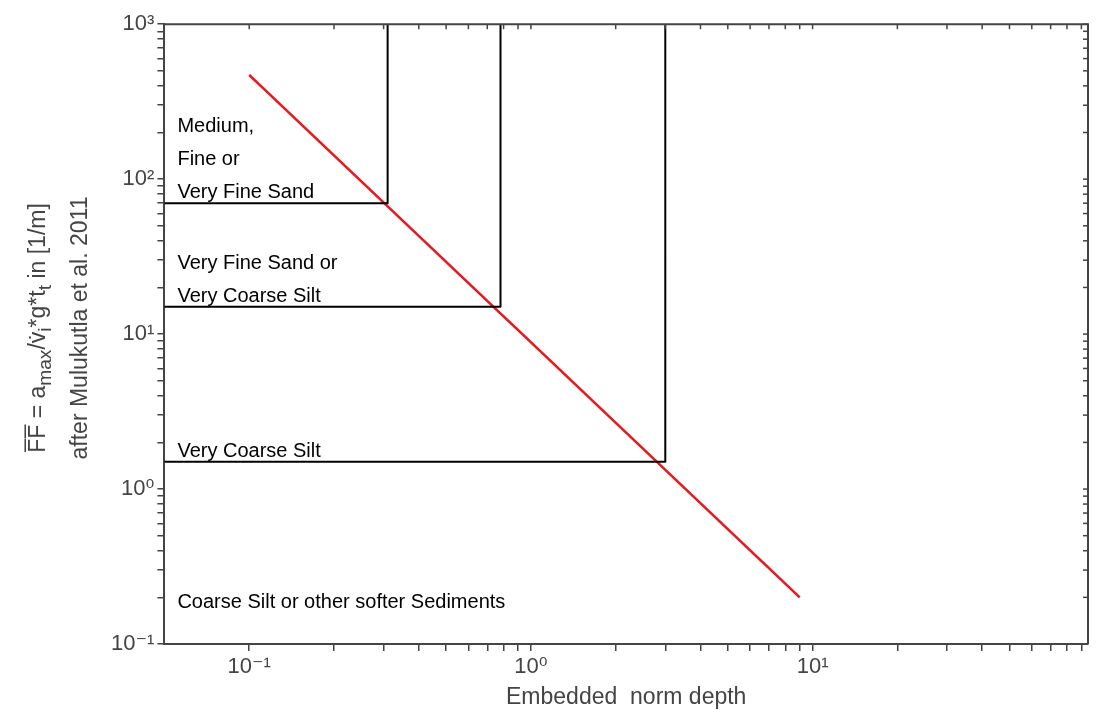  What do you see at coordinates (132, 643) in the screenshot?
I see `y-tick-label: 10⁻¹` at bounding box center [132, 643].